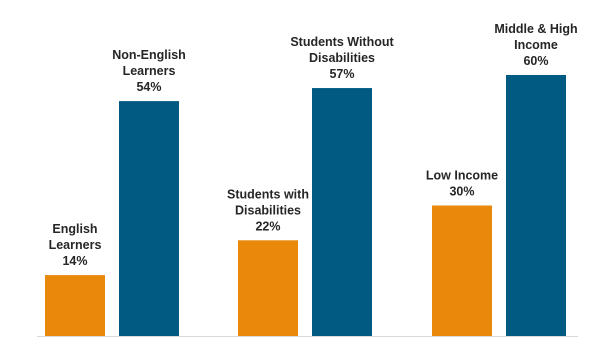 The image size is (592, 345). What do you see at coordinates (341, 74) in the screenshot?
I see `bar-3-value-label: 57%` at bounding box center [341, 74].